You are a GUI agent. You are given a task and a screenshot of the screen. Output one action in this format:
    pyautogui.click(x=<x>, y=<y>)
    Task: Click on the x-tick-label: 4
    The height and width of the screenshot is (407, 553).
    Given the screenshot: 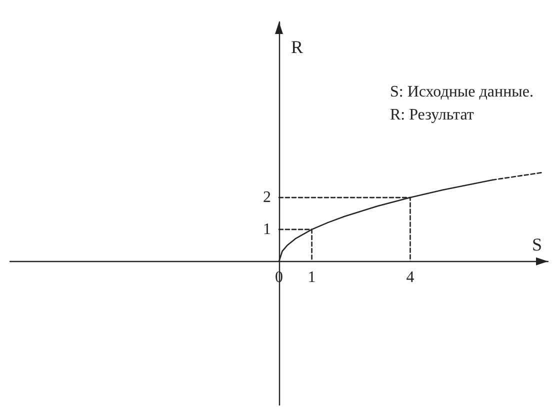 What is the action you would take?
    pyautogui.click(x=410, y=277)
    